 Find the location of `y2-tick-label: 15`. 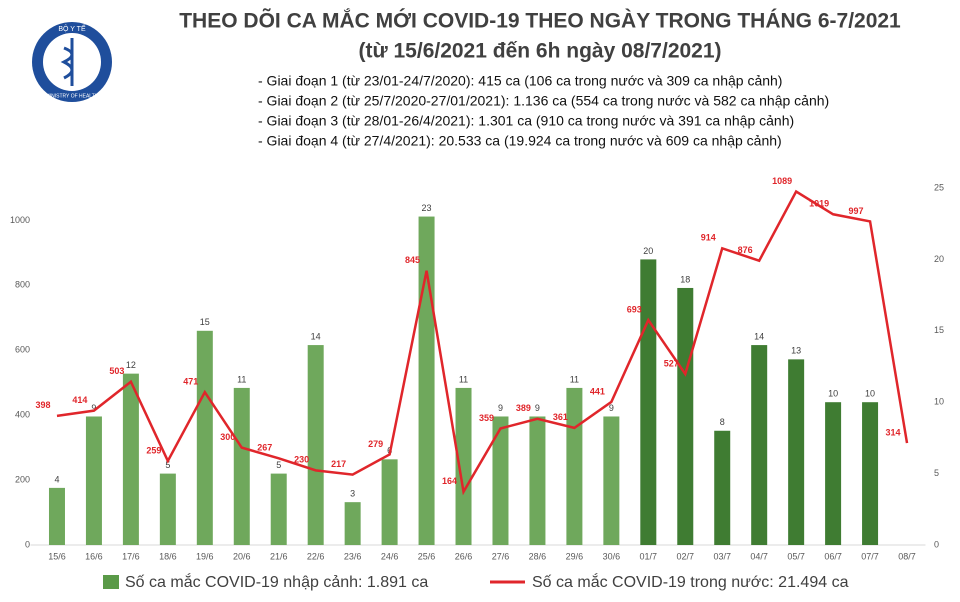

y2-tick-label: 15 is located at coordinates (939, 330).